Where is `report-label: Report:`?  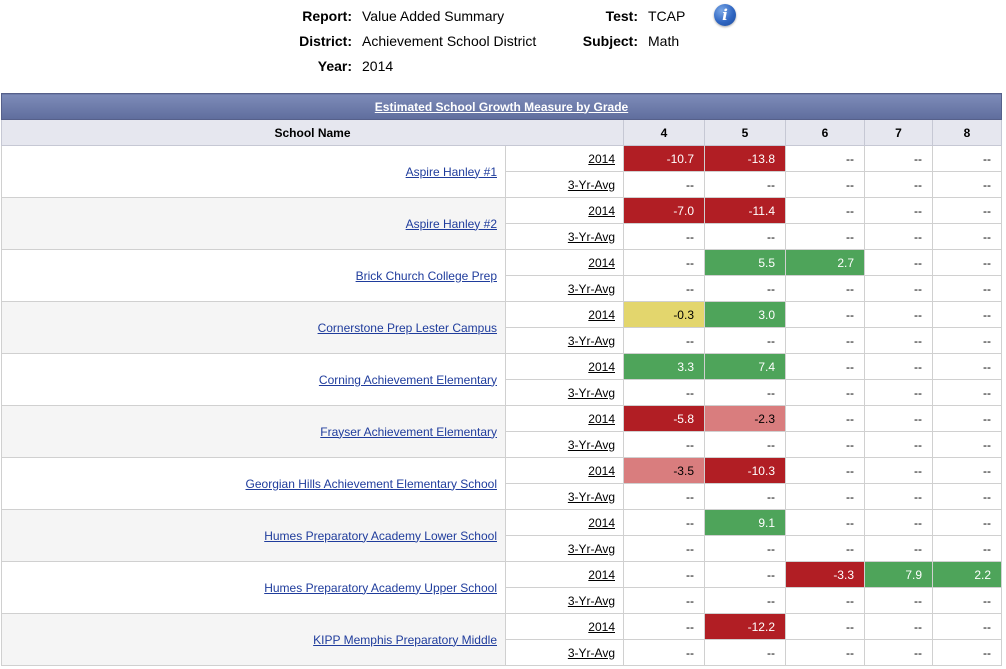
report-label: Report: is located at coordinates (327, 16).